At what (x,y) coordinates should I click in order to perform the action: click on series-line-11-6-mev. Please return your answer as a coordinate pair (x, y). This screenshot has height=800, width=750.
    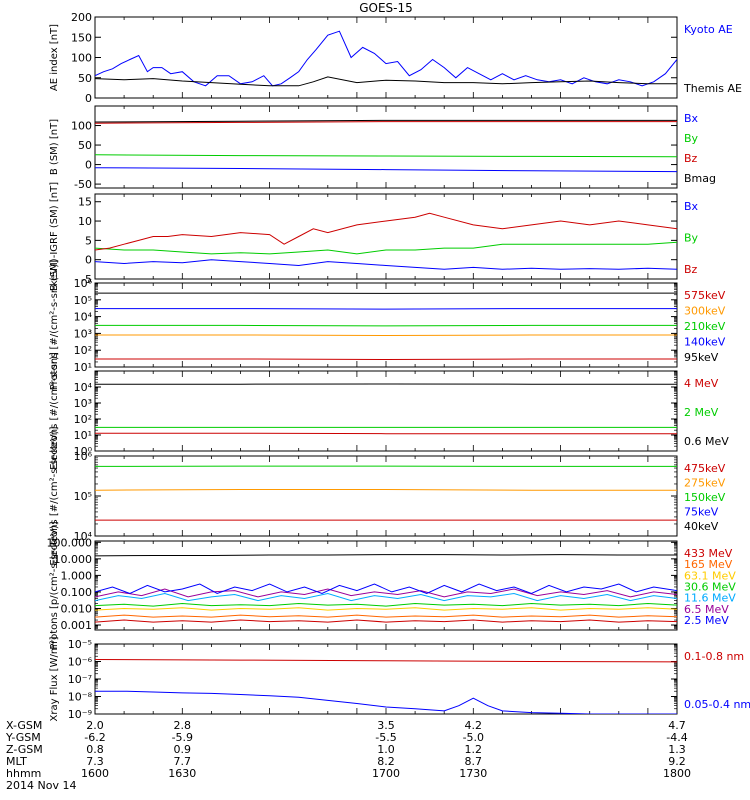
    Looking at the image, I should click on (386, 597).